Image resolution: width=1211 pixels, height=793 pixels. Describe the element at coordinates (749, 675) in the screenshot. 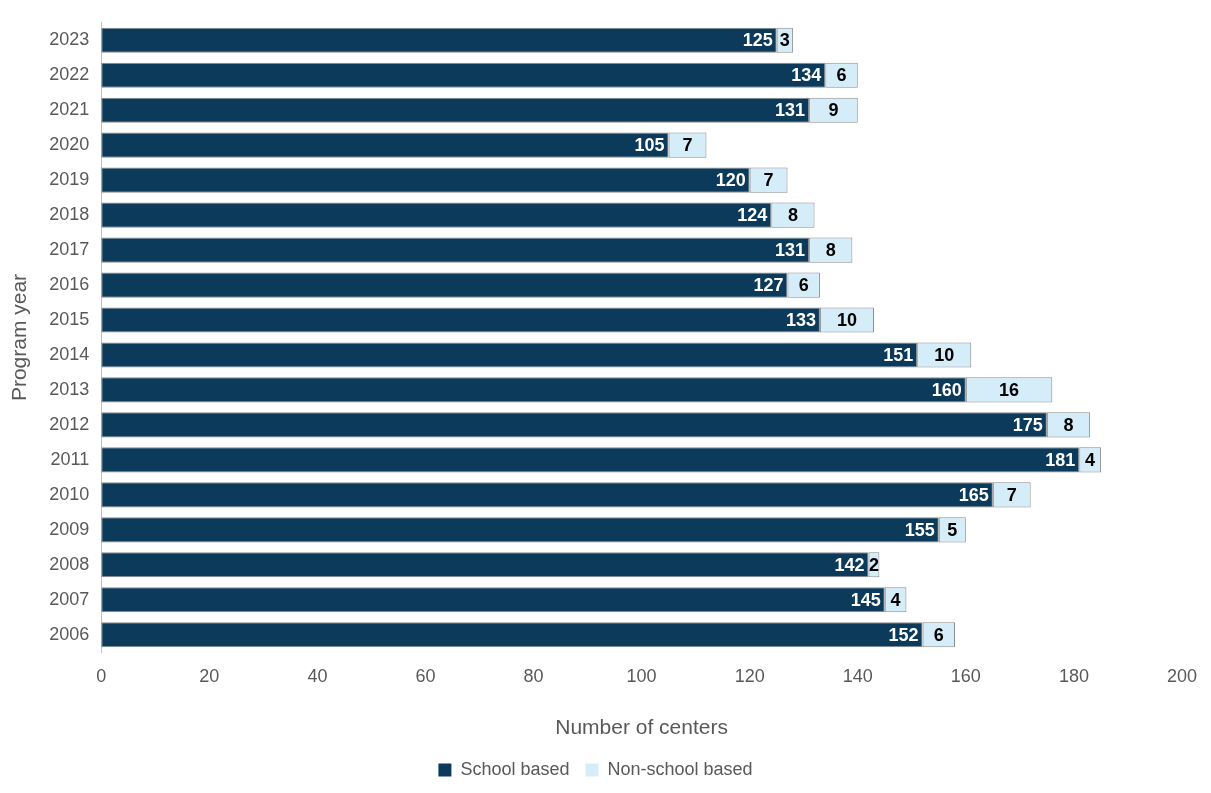

I see `x-tick-label: 120` at that location.